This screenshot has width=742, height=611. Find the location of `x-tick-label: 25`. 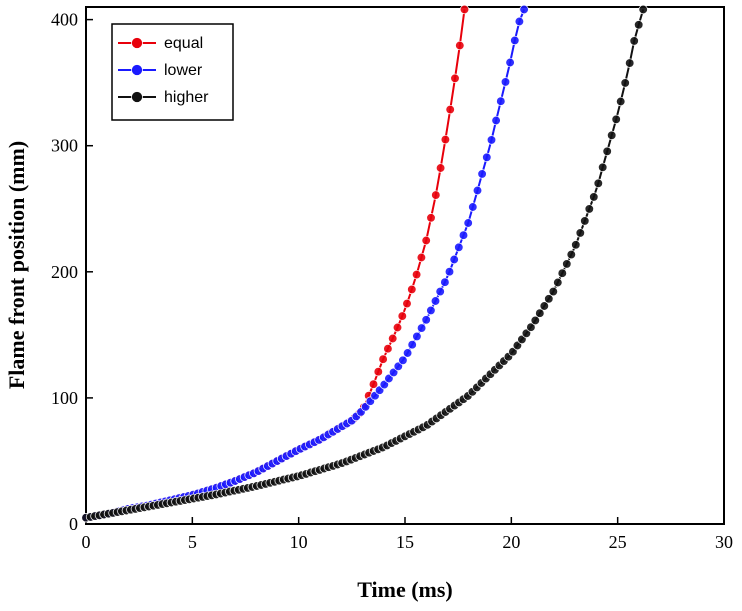

x-tick-label: 25 is located at coordinates (618, 542).